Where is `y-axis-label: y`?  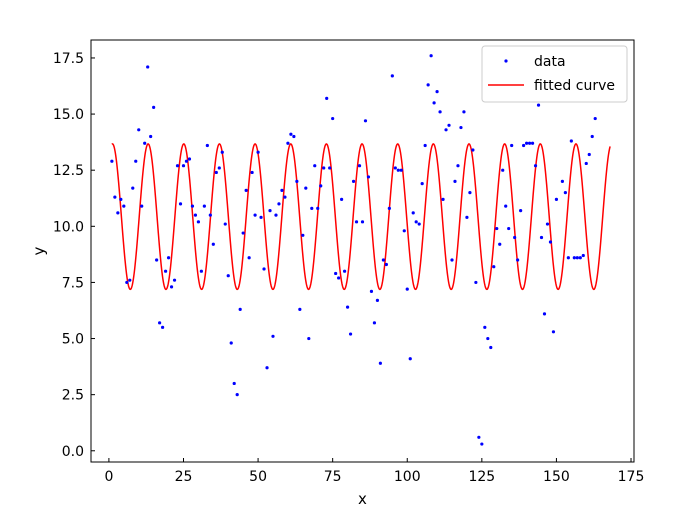
y-axis-label: y is located at coordinates (39, 250).